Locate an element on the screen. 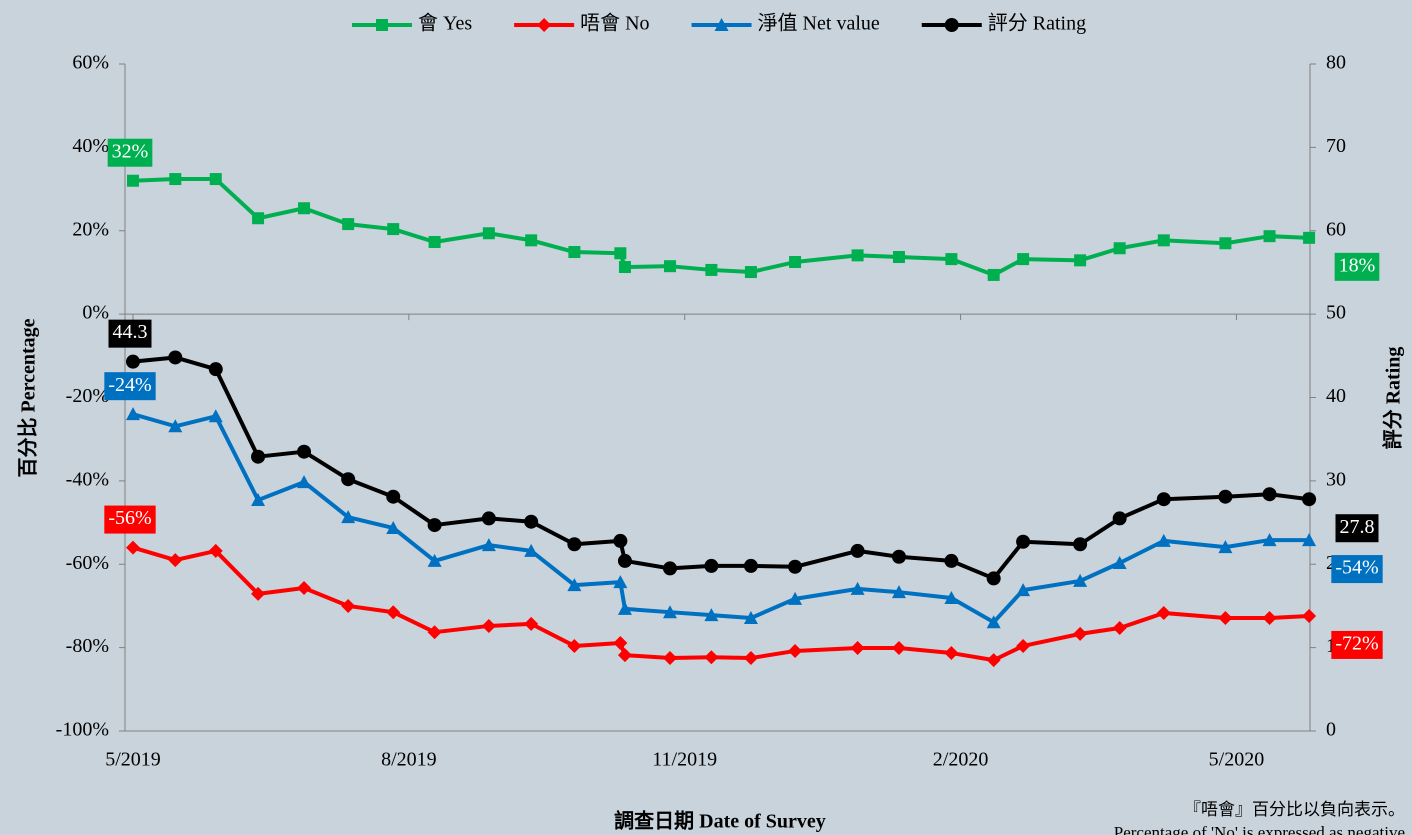  data-label: 44.3 is located at coordinates (130, 332).